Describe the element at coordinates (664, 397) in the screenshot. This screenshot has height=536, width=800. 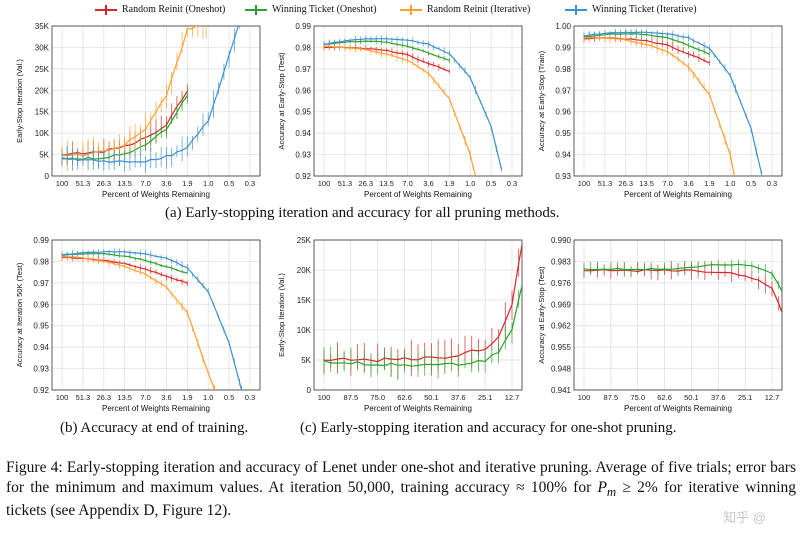
I see `x-tick-label: 62.6` at that location.